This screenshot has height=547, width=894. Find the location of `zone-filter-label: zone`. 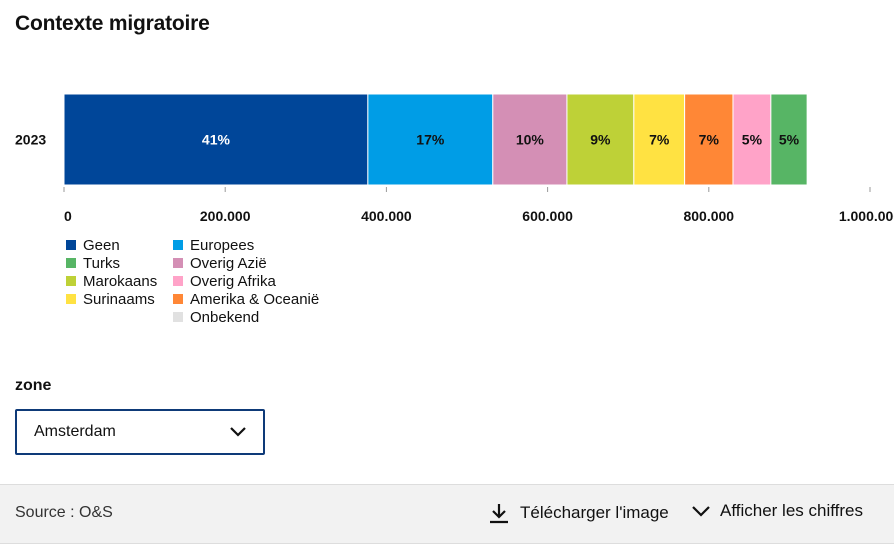

zone-filter-label: zone is located at coordinates (33, 385).